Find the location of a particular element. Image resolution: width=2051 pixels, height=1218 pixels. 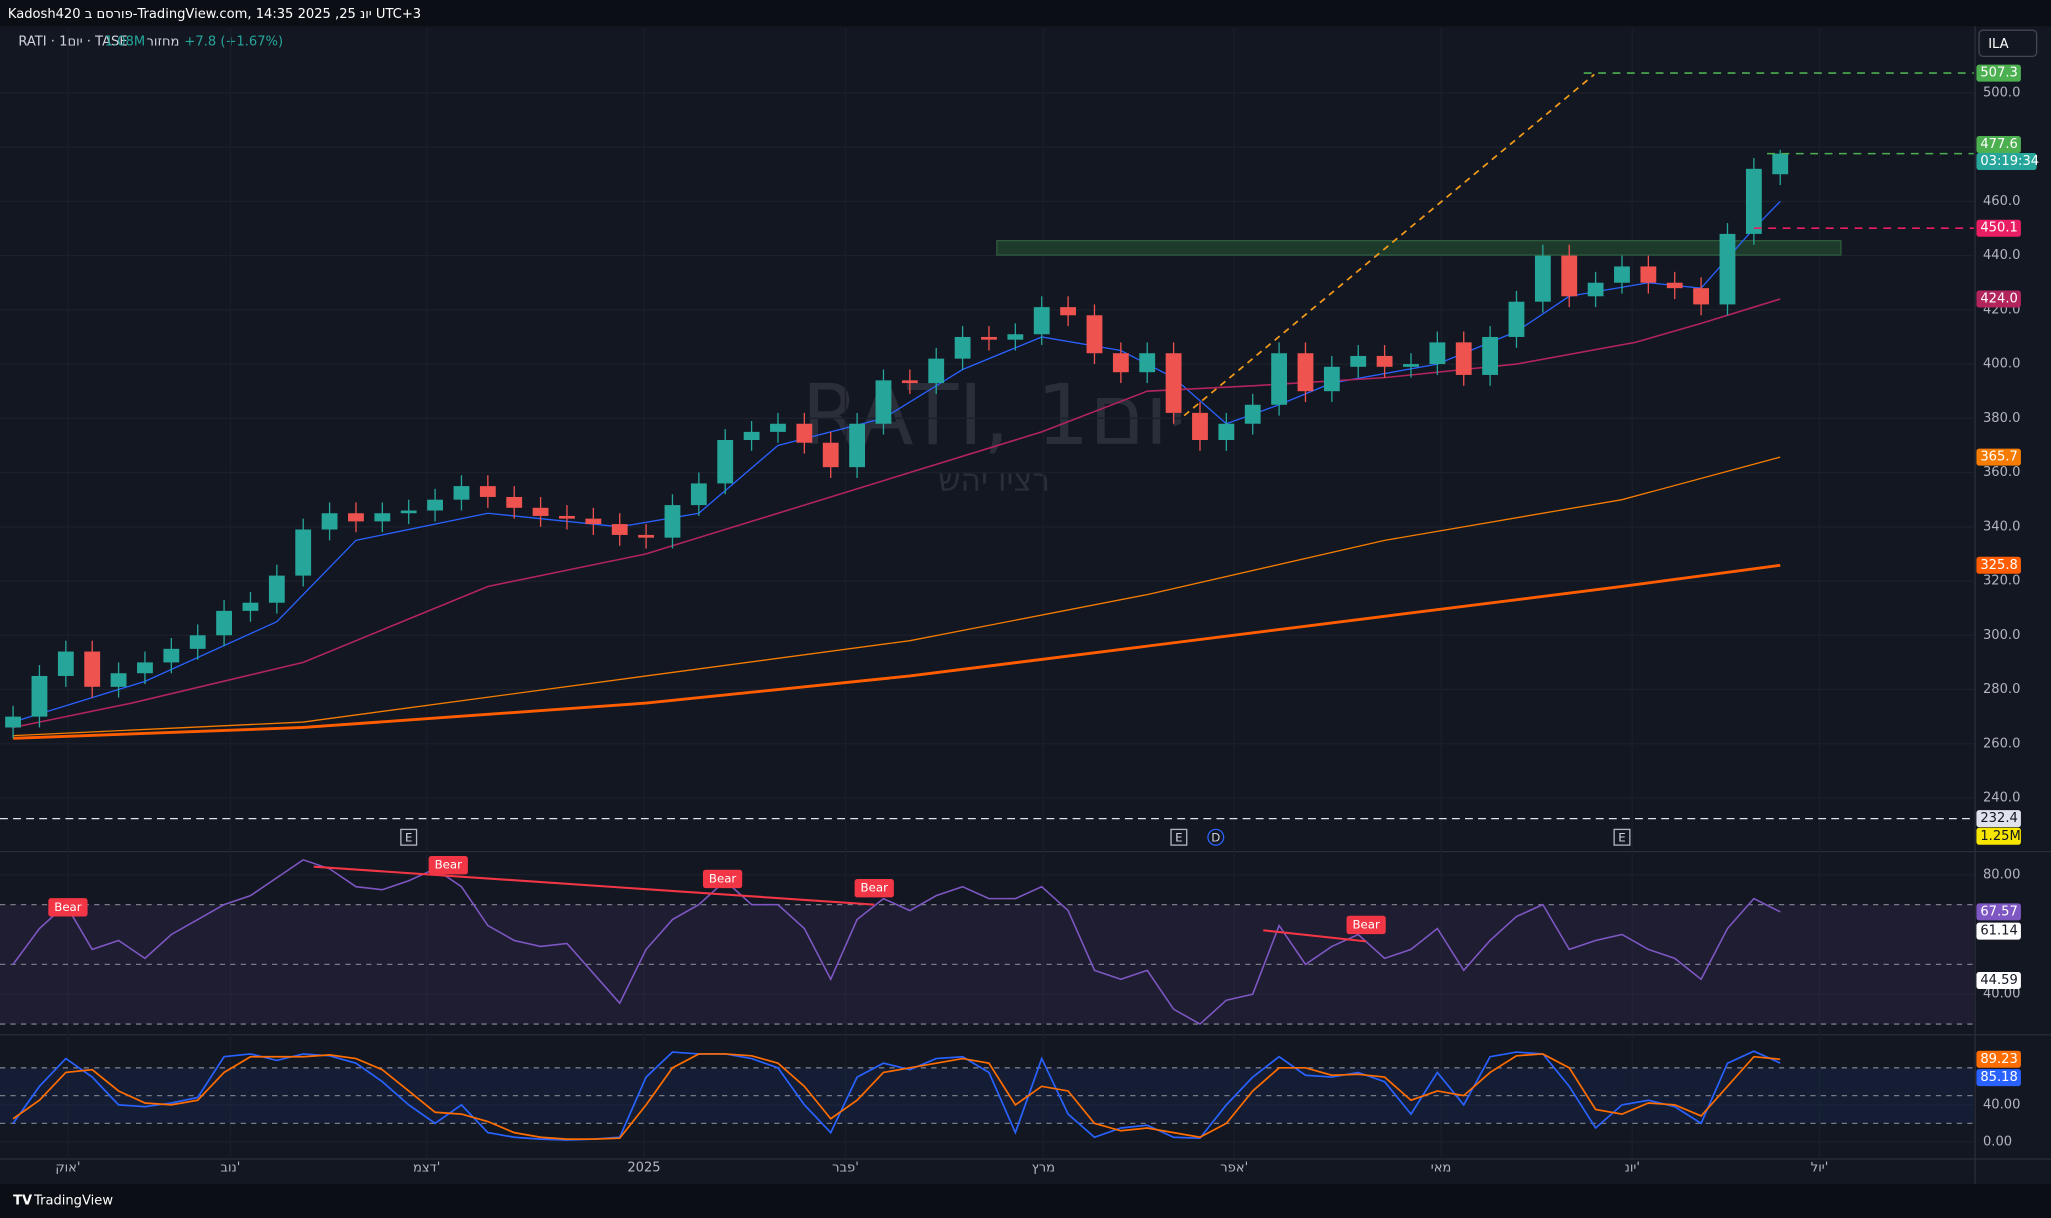

bear-label: Bear is located at coordinates (875, 888).